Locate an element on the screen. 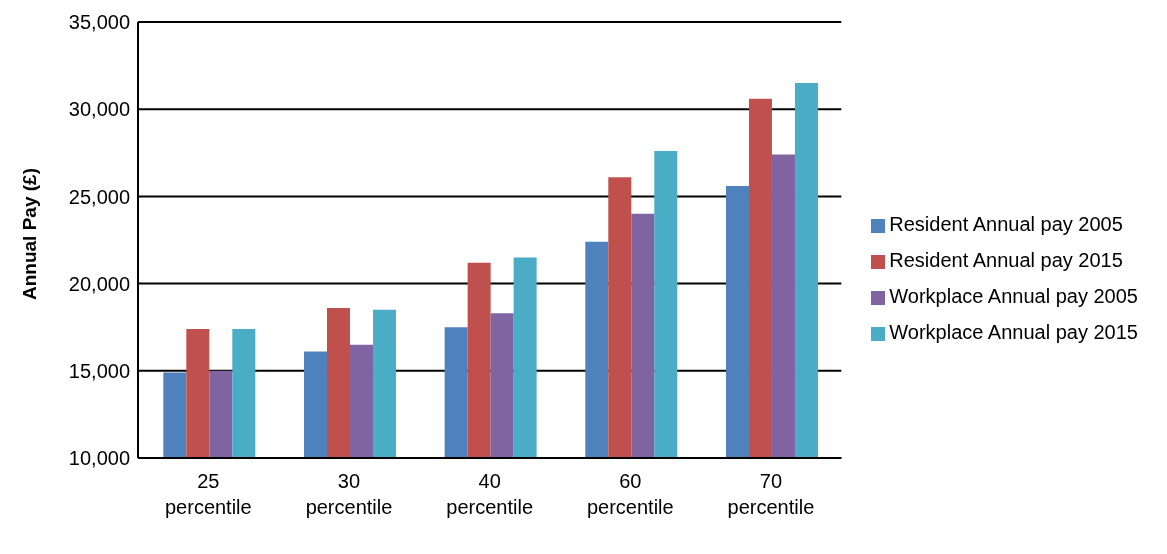 This screenshot has height=554, width=1167. x-tick-label: 70 percentile is located at coordinates (771, 494).